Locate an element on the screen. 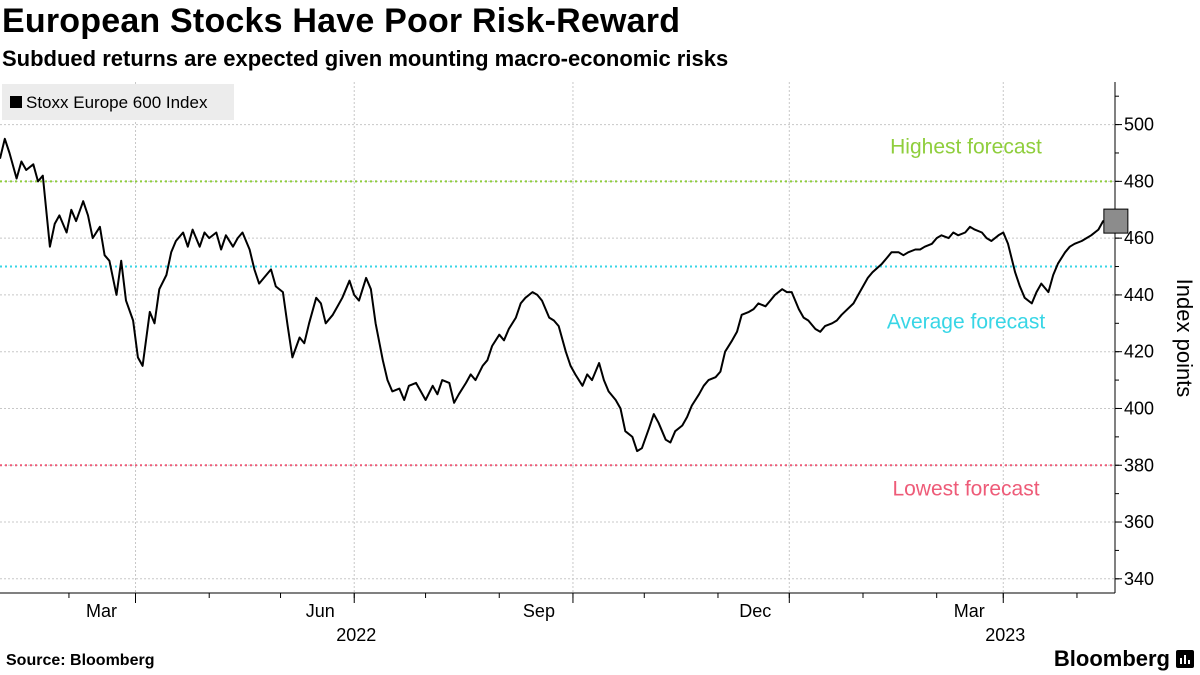 Image resolution: width=1200 pixels, height=675 pixels. x-tick-label-0: Mar is located at coordinates (101, 611).